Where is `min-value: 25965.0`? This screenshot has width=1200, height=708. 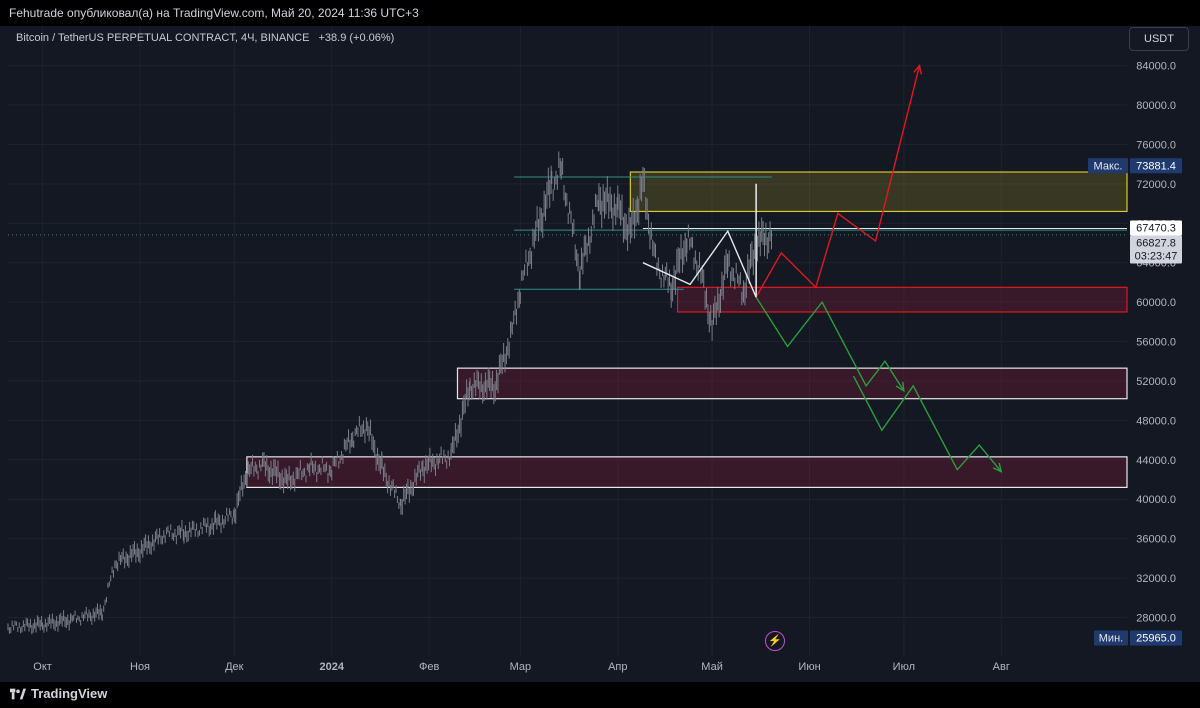
min-value: 25965.0 is located at coordinates (1156, 639).